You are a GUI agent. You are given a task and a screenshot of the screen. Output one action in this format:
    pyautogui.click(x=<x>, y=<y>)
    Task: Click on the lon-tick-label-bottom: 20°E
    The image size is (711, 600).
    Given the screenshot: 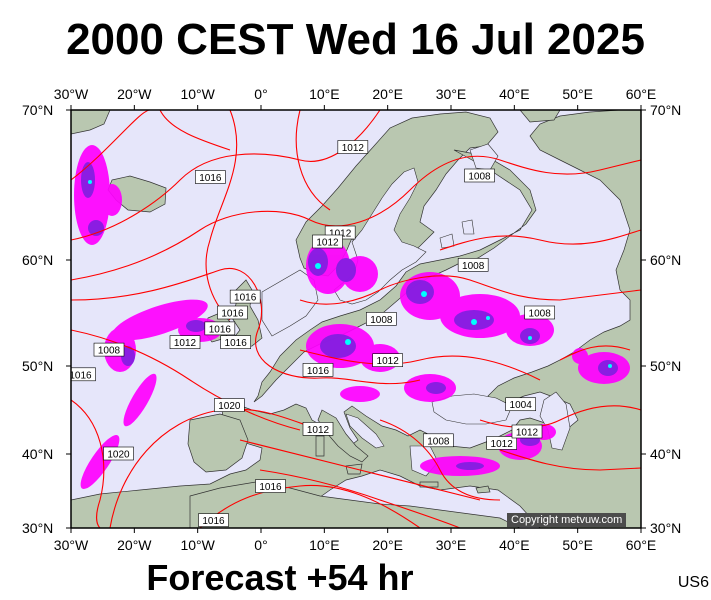 What is the action you would take?
    pyautogui.click(x=387, y=545)
    